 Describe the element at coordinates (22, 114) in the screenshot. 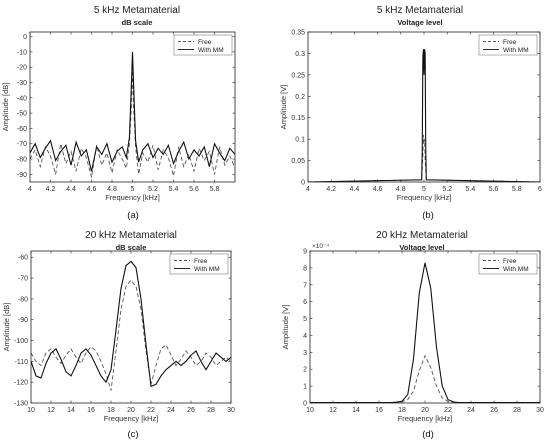

I see `y-tick-label: -50` at that location.